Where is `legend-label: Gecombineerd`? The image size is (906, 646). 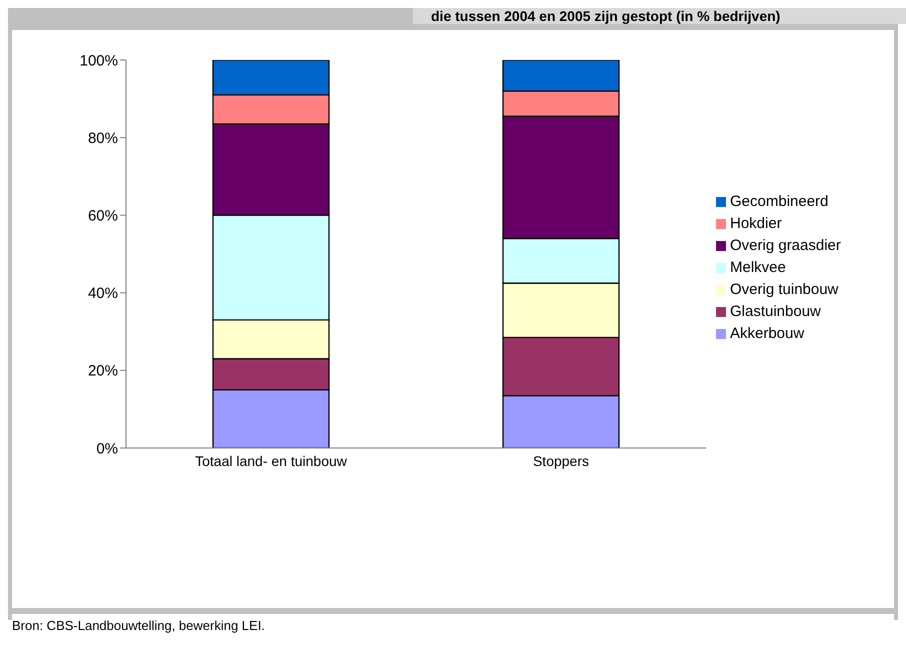 legend-label: Gecombineerd is located at coordinates (779, 201).